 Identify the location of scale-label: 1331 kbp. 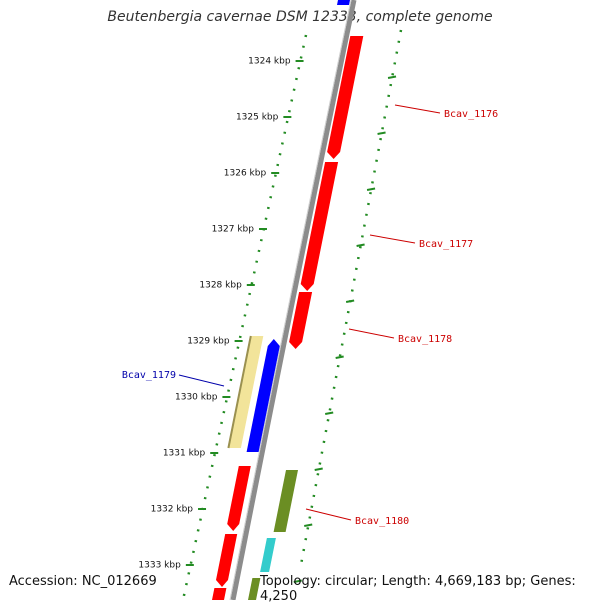
(184, 454).